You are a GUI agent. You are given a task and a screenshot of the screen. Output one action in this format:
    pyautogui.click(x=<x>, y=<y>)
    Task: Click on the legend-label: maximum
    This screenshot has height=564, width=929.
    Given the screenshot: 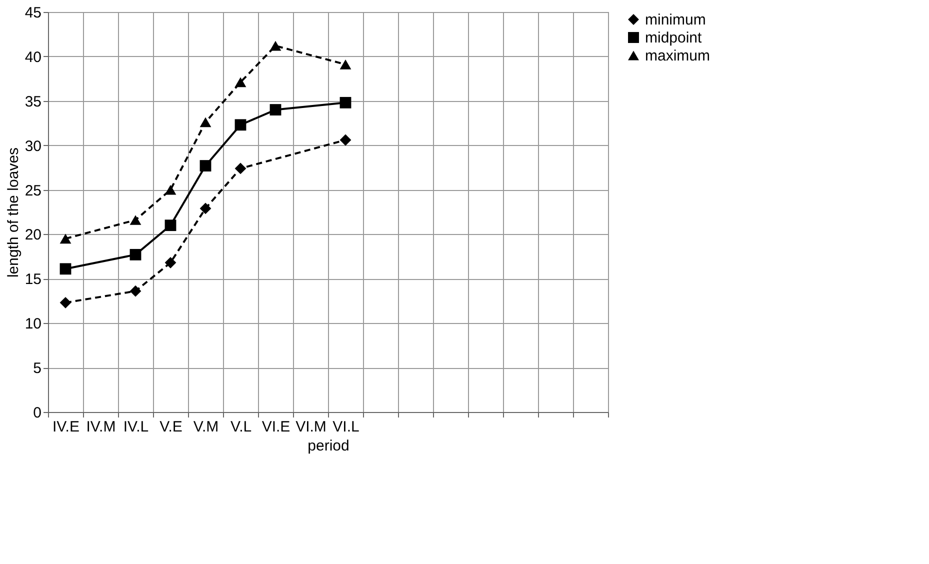 What is the action you would take?
    pyautogui.click(x=677, y=56)
    